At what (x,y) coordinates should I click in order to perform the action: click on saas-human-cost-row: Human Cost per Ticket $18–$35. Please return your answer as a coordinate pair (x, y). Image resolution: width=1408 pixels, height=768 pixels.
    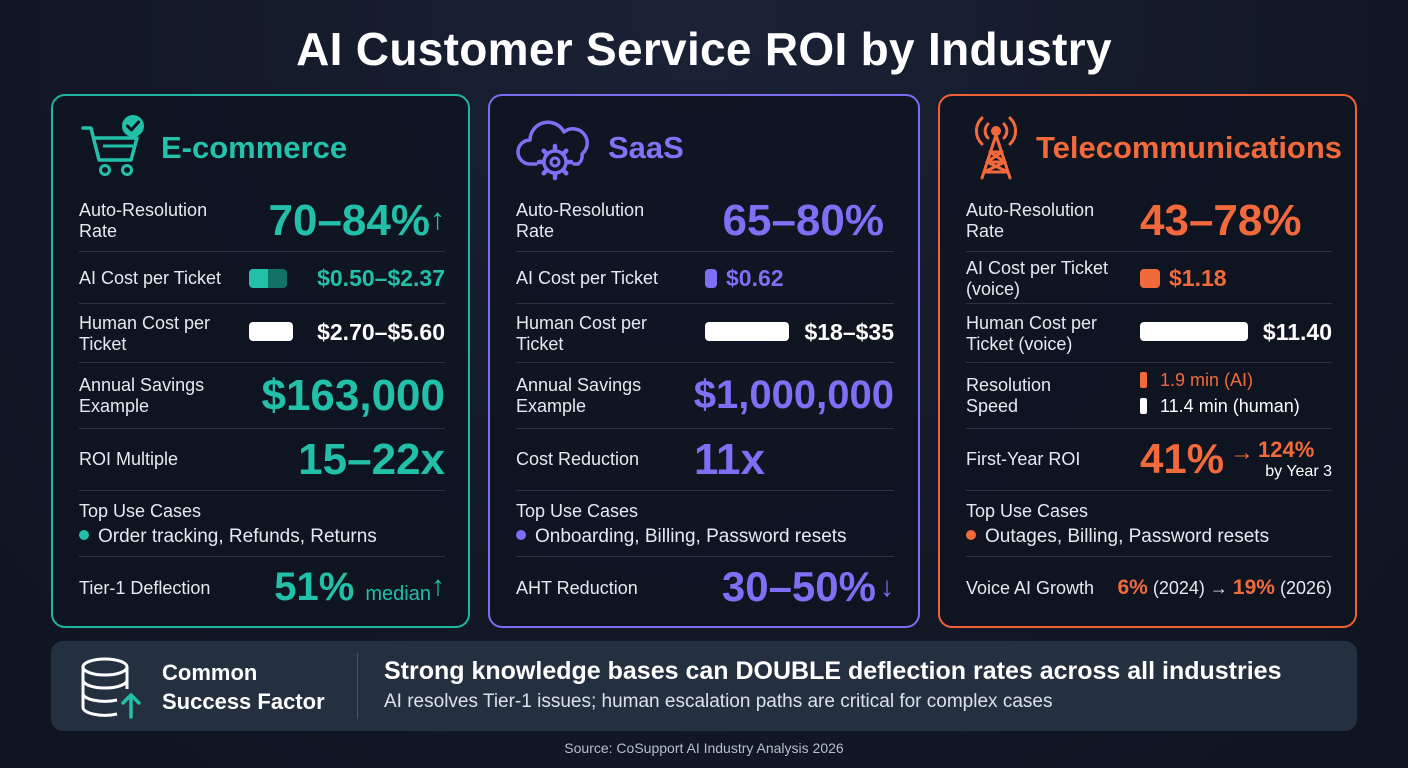
    Looking at the image, I should click on (705, 333).